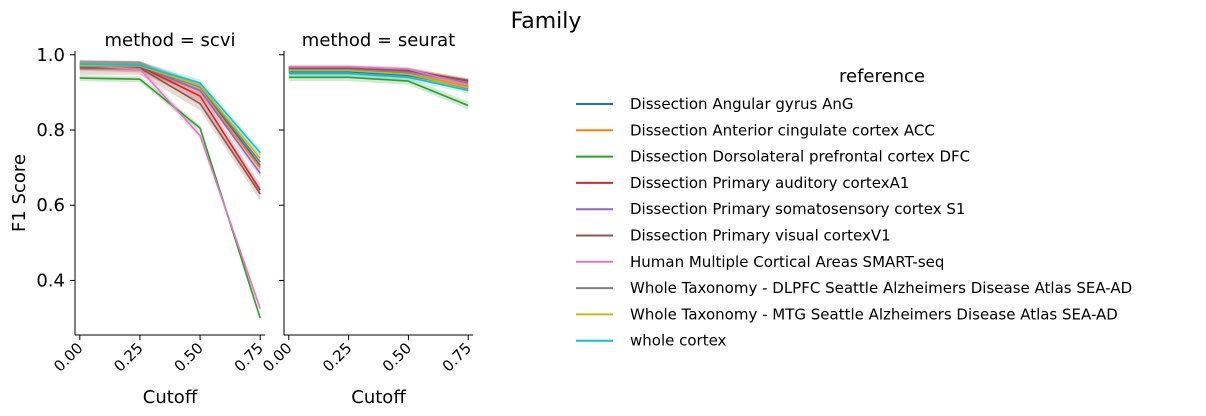 This screenshot has width=1206, height=416. Describe the element at coordinates (741, 104) in the screenshot. I see `legend-label: Dissection Angular gyrus AnG` at that location.